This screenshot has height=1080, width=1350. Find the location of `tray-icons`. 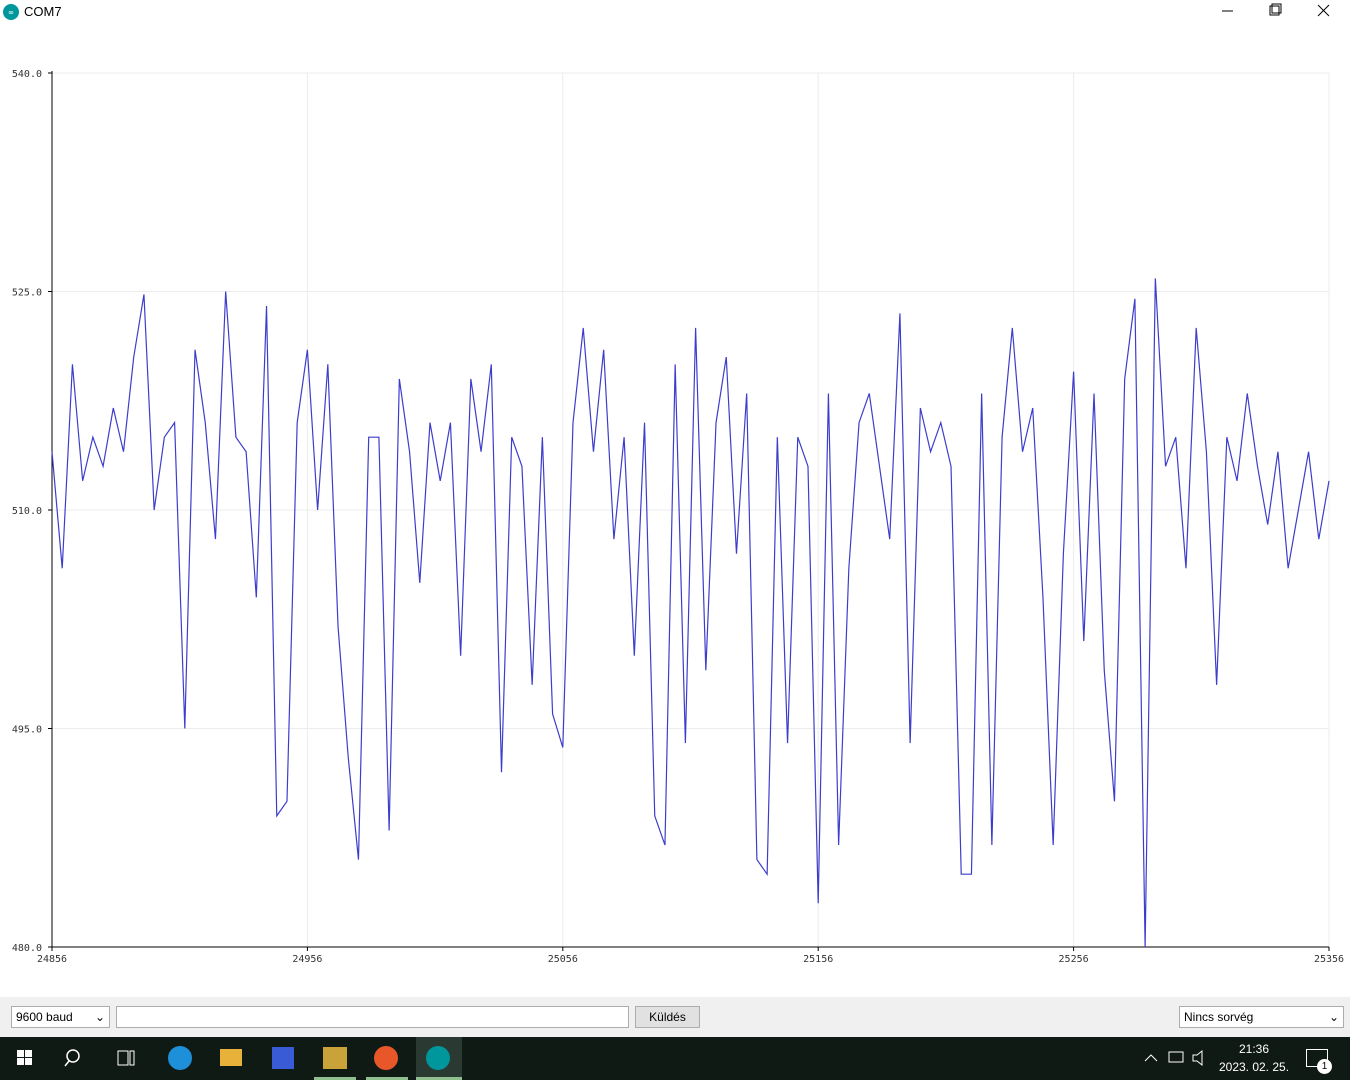

tray-icons is located at coordinates (1180, 1058).